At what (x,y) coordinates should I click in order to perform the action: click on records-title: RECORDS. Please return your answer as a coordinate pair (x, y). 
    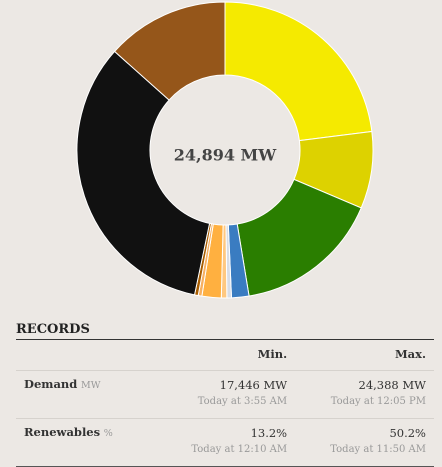
    Looking at the image, I should click on (225, 331).